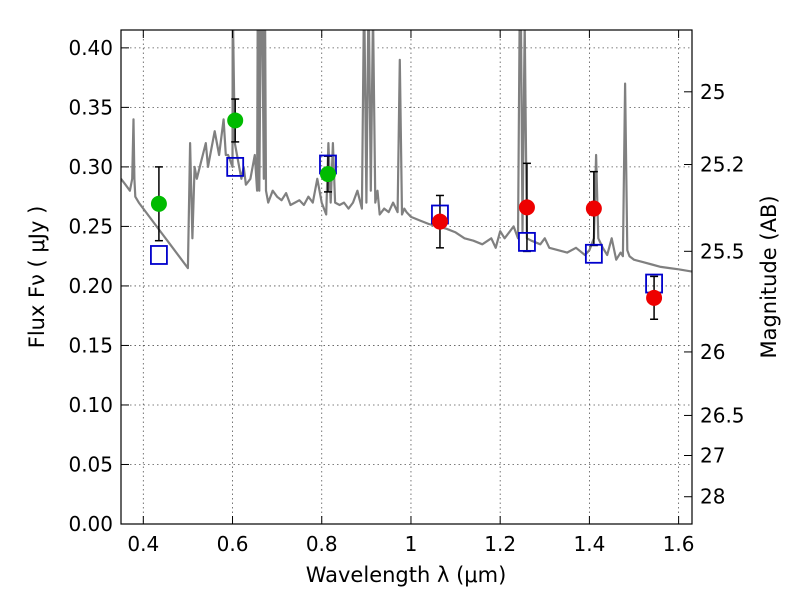 This screenshot has height=600, width=800. I want to click on mag-tick-label: 25, so click(712, 92).